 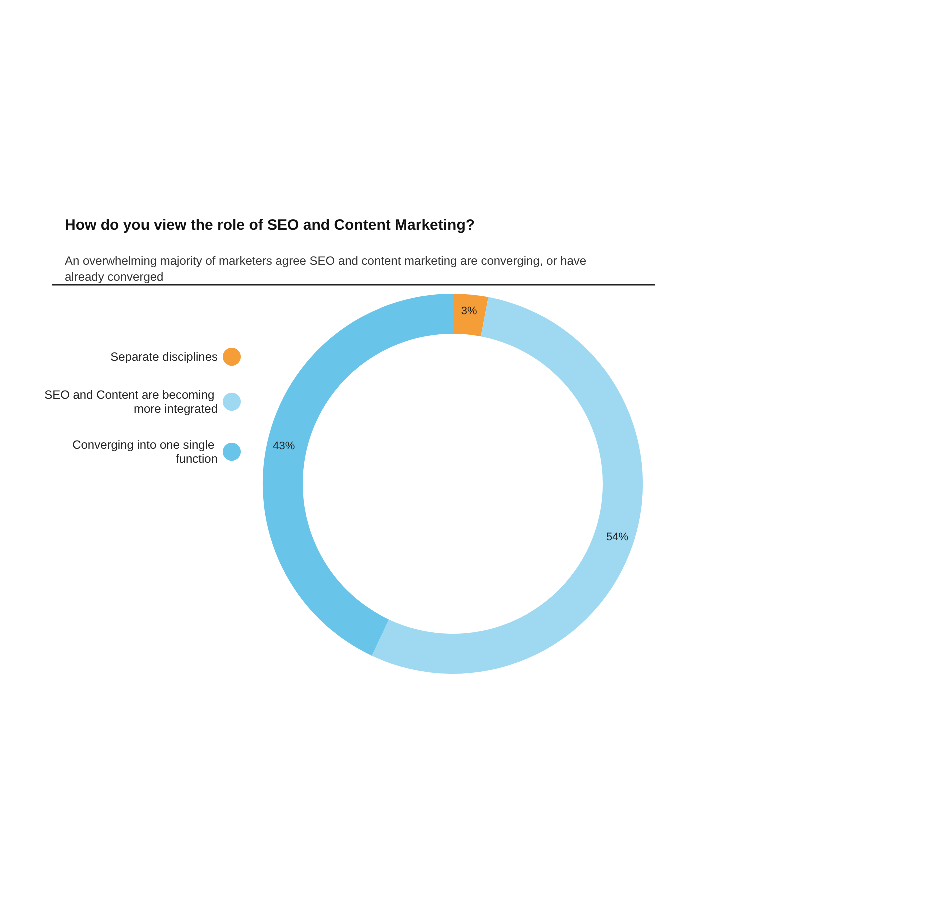 What do you see at coordinates (270, 225) in the screenshot?
I see `chart-title: How do you view the role of SEO and Content Marketing?` at bounding box center [270, 225].